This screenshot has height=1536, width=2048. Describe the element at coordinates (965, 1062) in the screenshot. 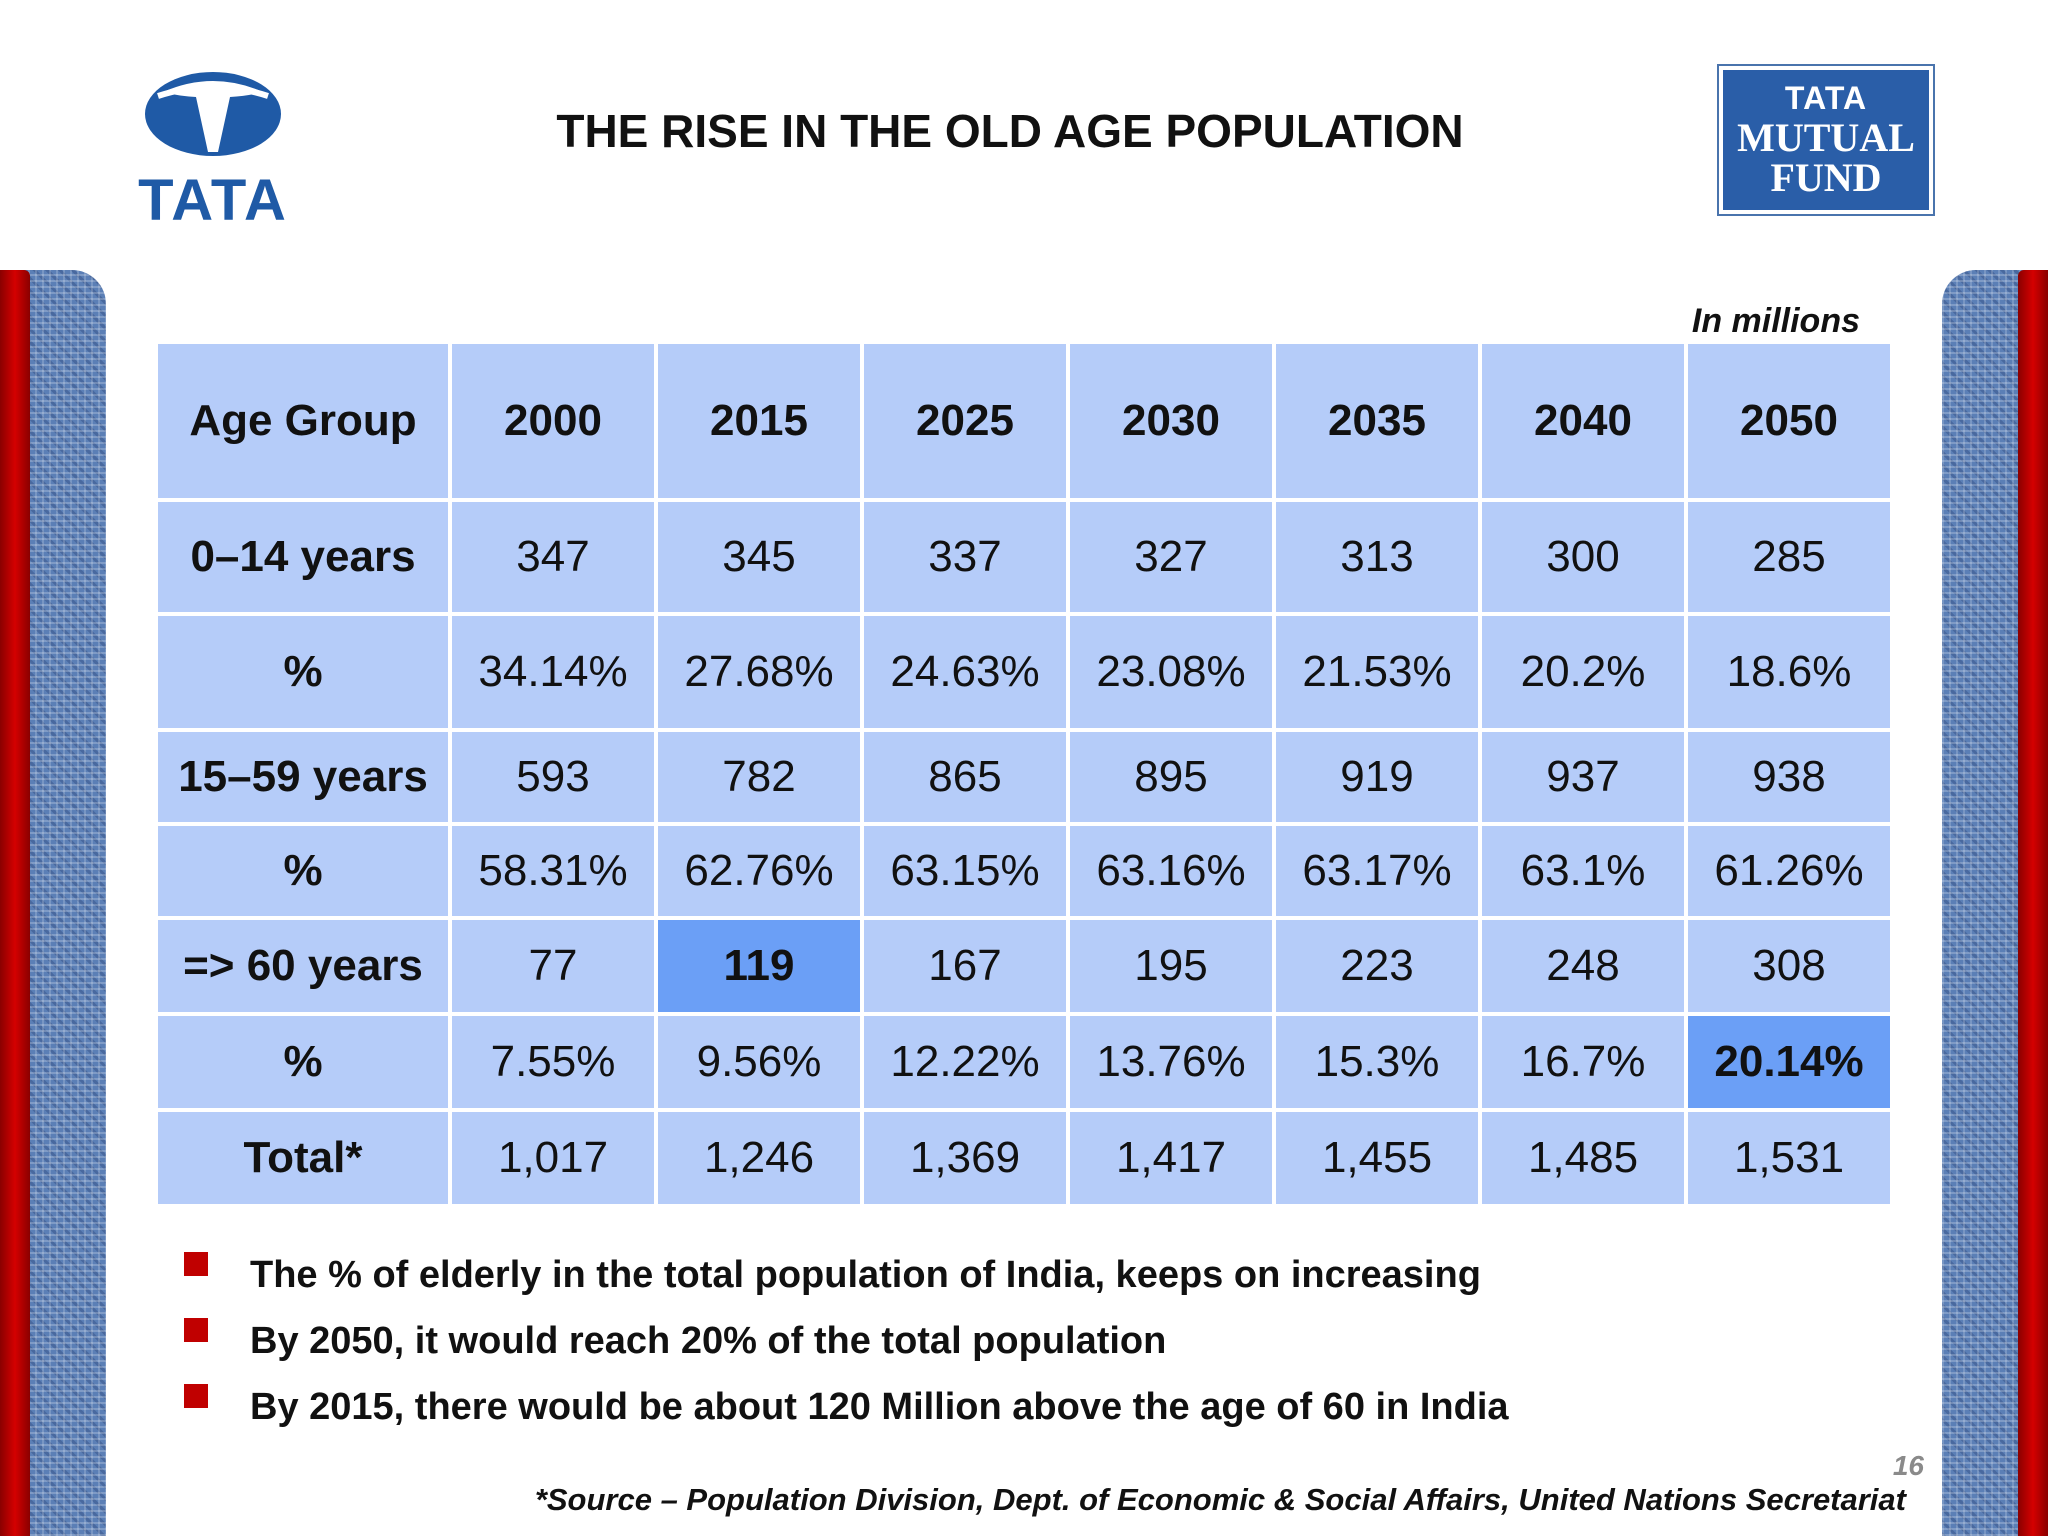

I see `table-cell: 12.22%` at that location.